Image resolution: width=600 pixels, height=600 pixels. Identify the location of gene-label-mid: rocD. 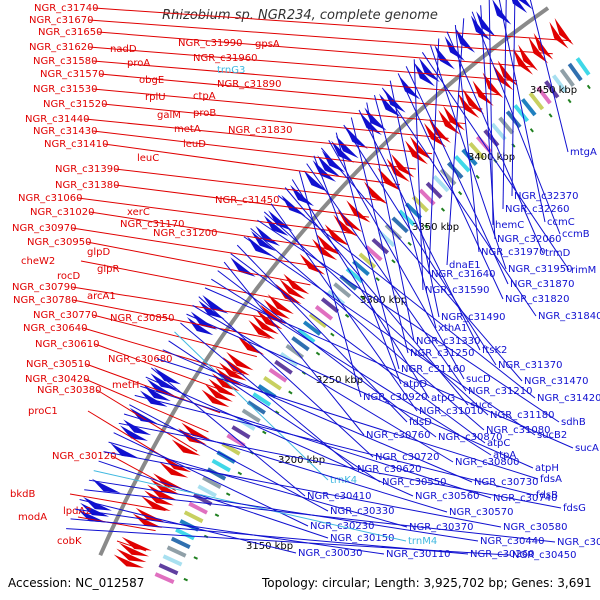
(69, 276).